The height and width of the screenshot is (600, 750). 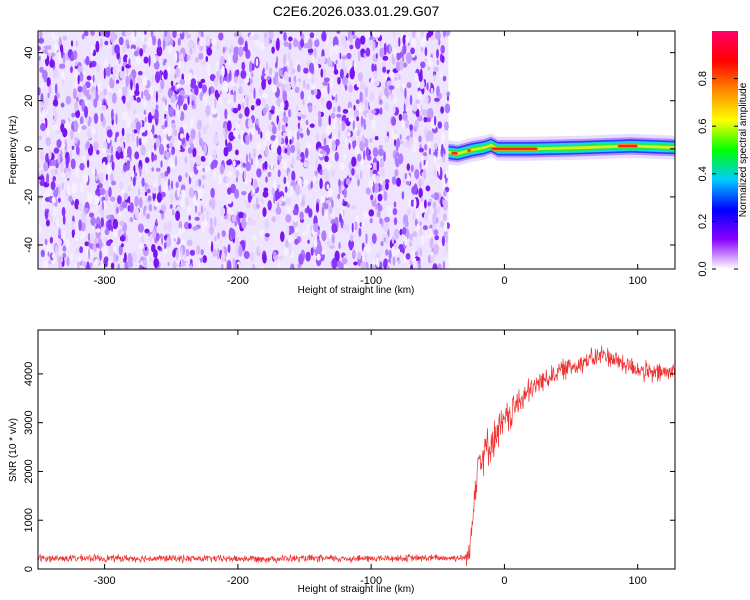 What do you see at coordinates (238, 281) in the screenshot?
I see `spectrogram-x-tick-label: -200` at bounding box center [238, 281].